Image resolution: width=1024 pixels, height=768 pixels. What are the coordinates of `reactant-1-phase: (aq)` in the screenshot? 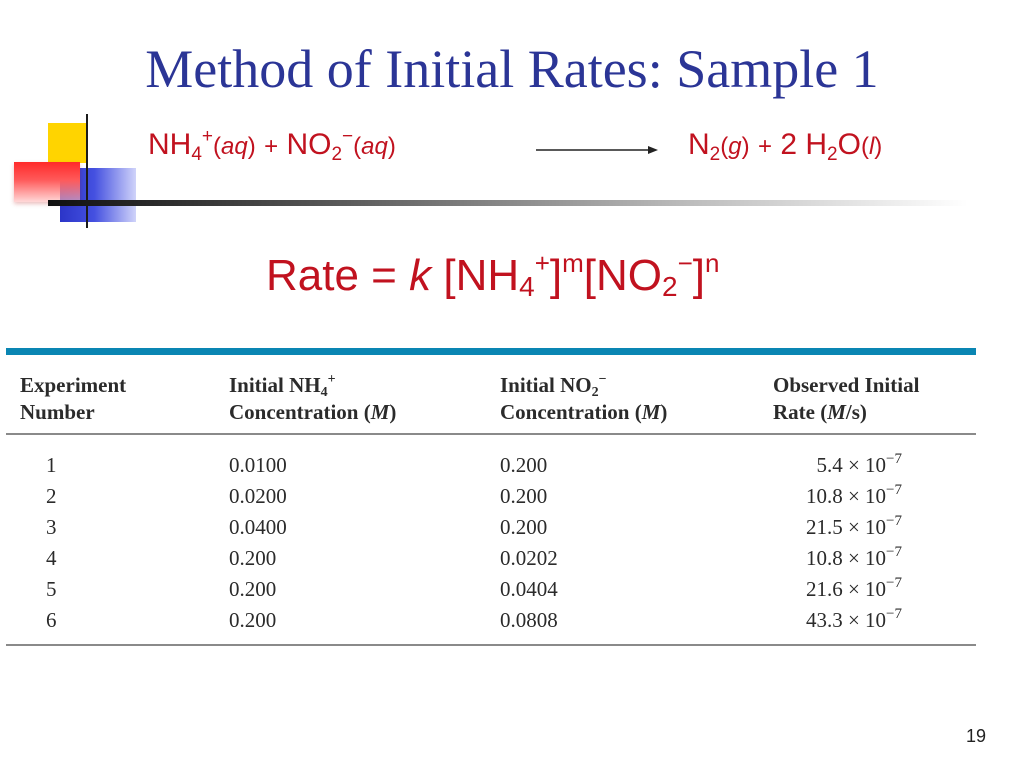 It's located at (234, 146).